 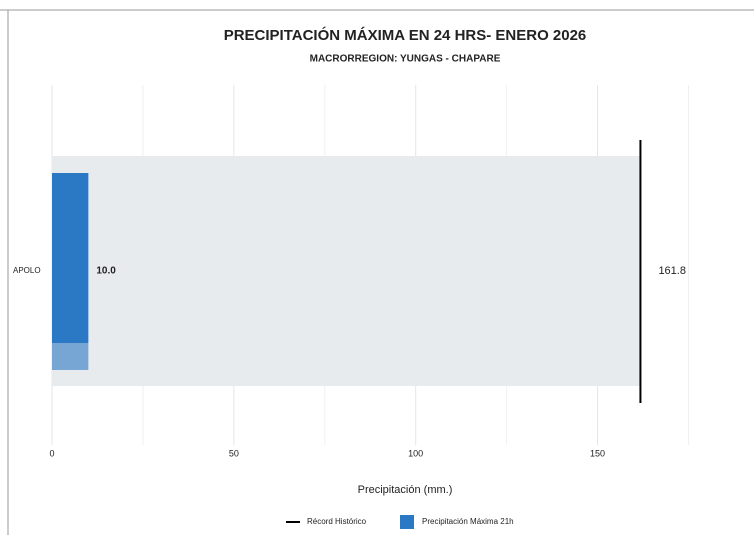 What do you see at coordinates (672, 271) in the screenshot?
I see `record-label: 161.8` at bounding box center [672, 271].